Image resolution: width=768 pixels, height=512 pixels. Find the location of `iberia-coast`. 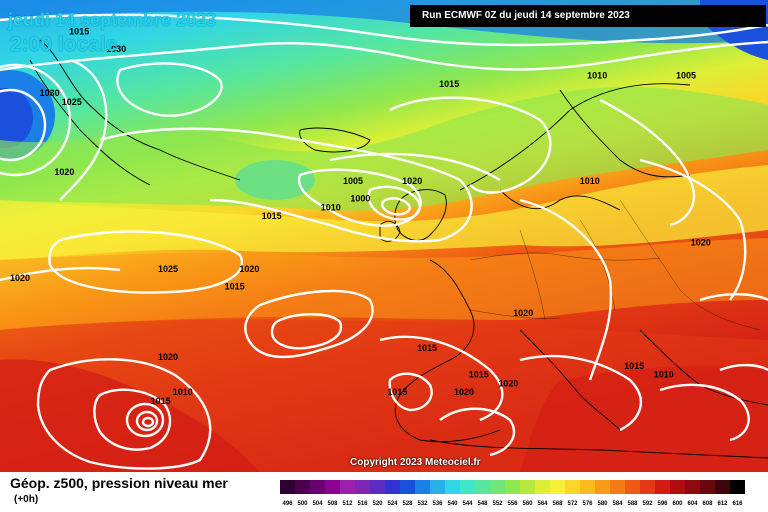

iberia-coast is located at coordinates (447, 418).